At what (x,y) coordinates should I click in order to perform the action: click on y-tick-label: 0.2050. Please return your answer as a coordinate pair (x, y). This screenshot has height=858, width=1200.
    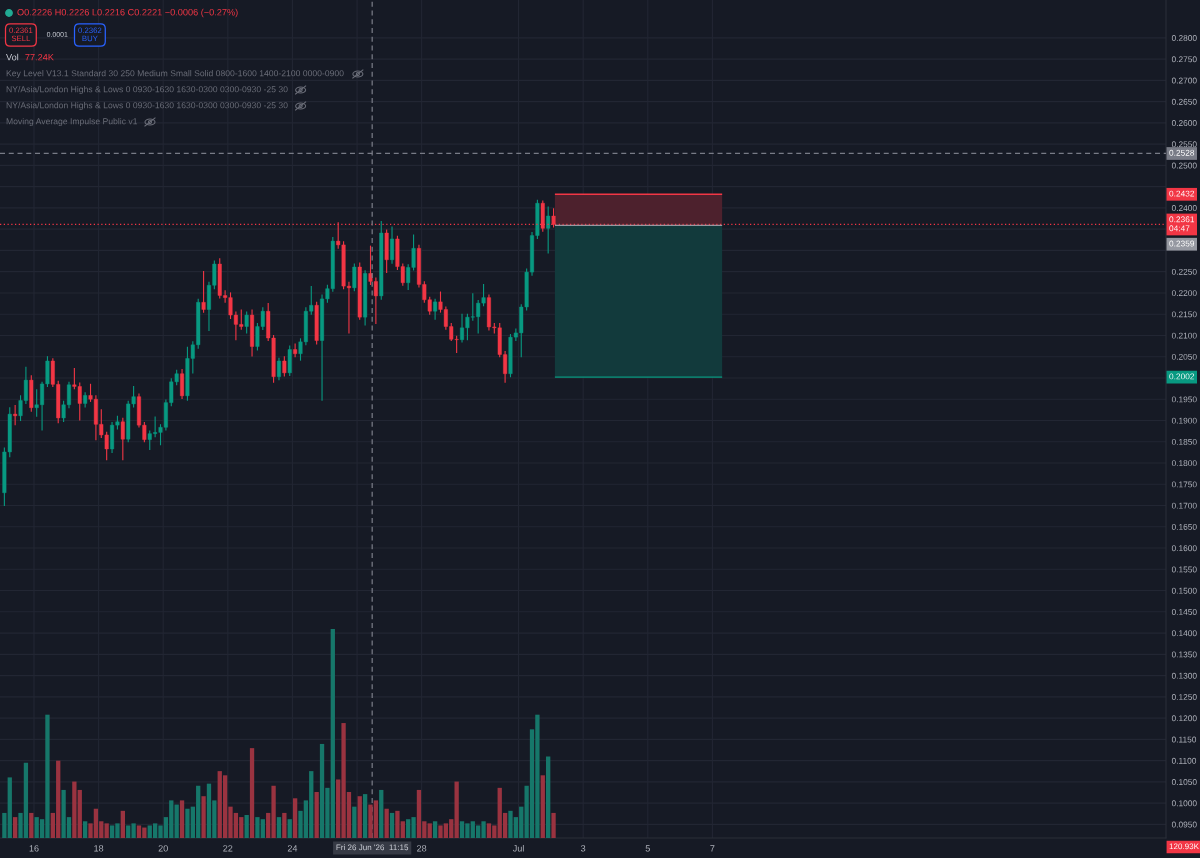
    Looking at the image, I should click on (1184, 356).